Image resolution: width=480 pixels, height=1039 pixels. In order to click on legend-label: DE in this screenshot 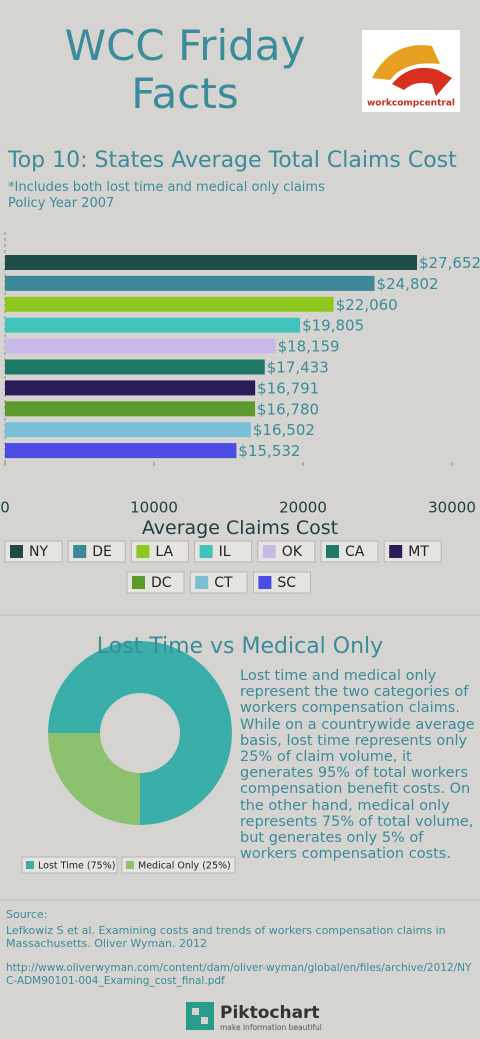, I will do `click(102, 552)`.